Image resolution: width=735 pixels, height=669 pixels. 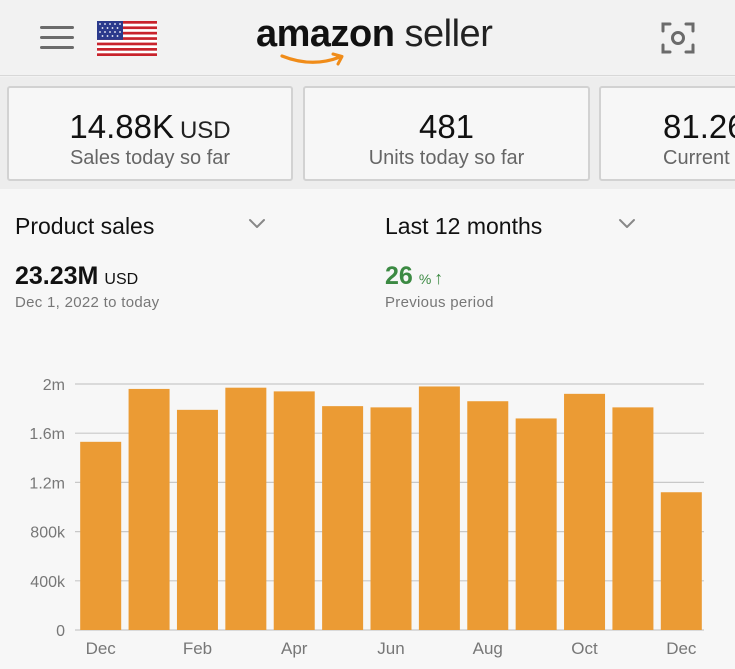 What do you see at coordinates (87, 302) in the screenshot?
I see `date-range-label: Dec 1, 2022 to today` at bounding box center [87, 302].